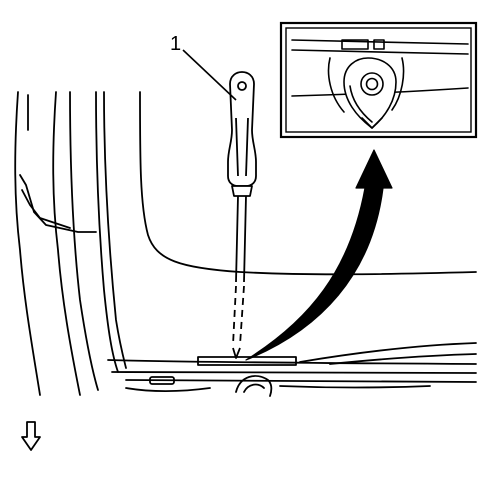 Image resolution: width=500 pixels, height=477 pixels. What do you see at coordinates (175, 44) in the screenshot?
I see `callout-1-label: 1` at bounding box center [175, 44].